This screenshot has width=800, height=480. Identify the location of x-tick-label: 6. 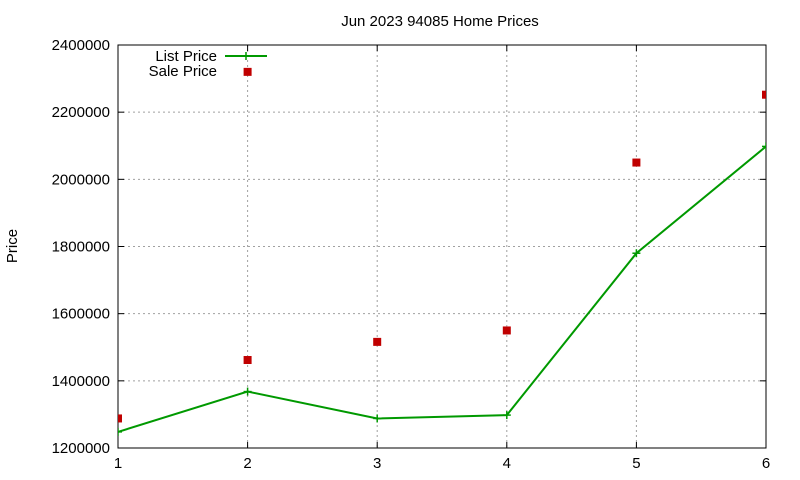
(766, 463).